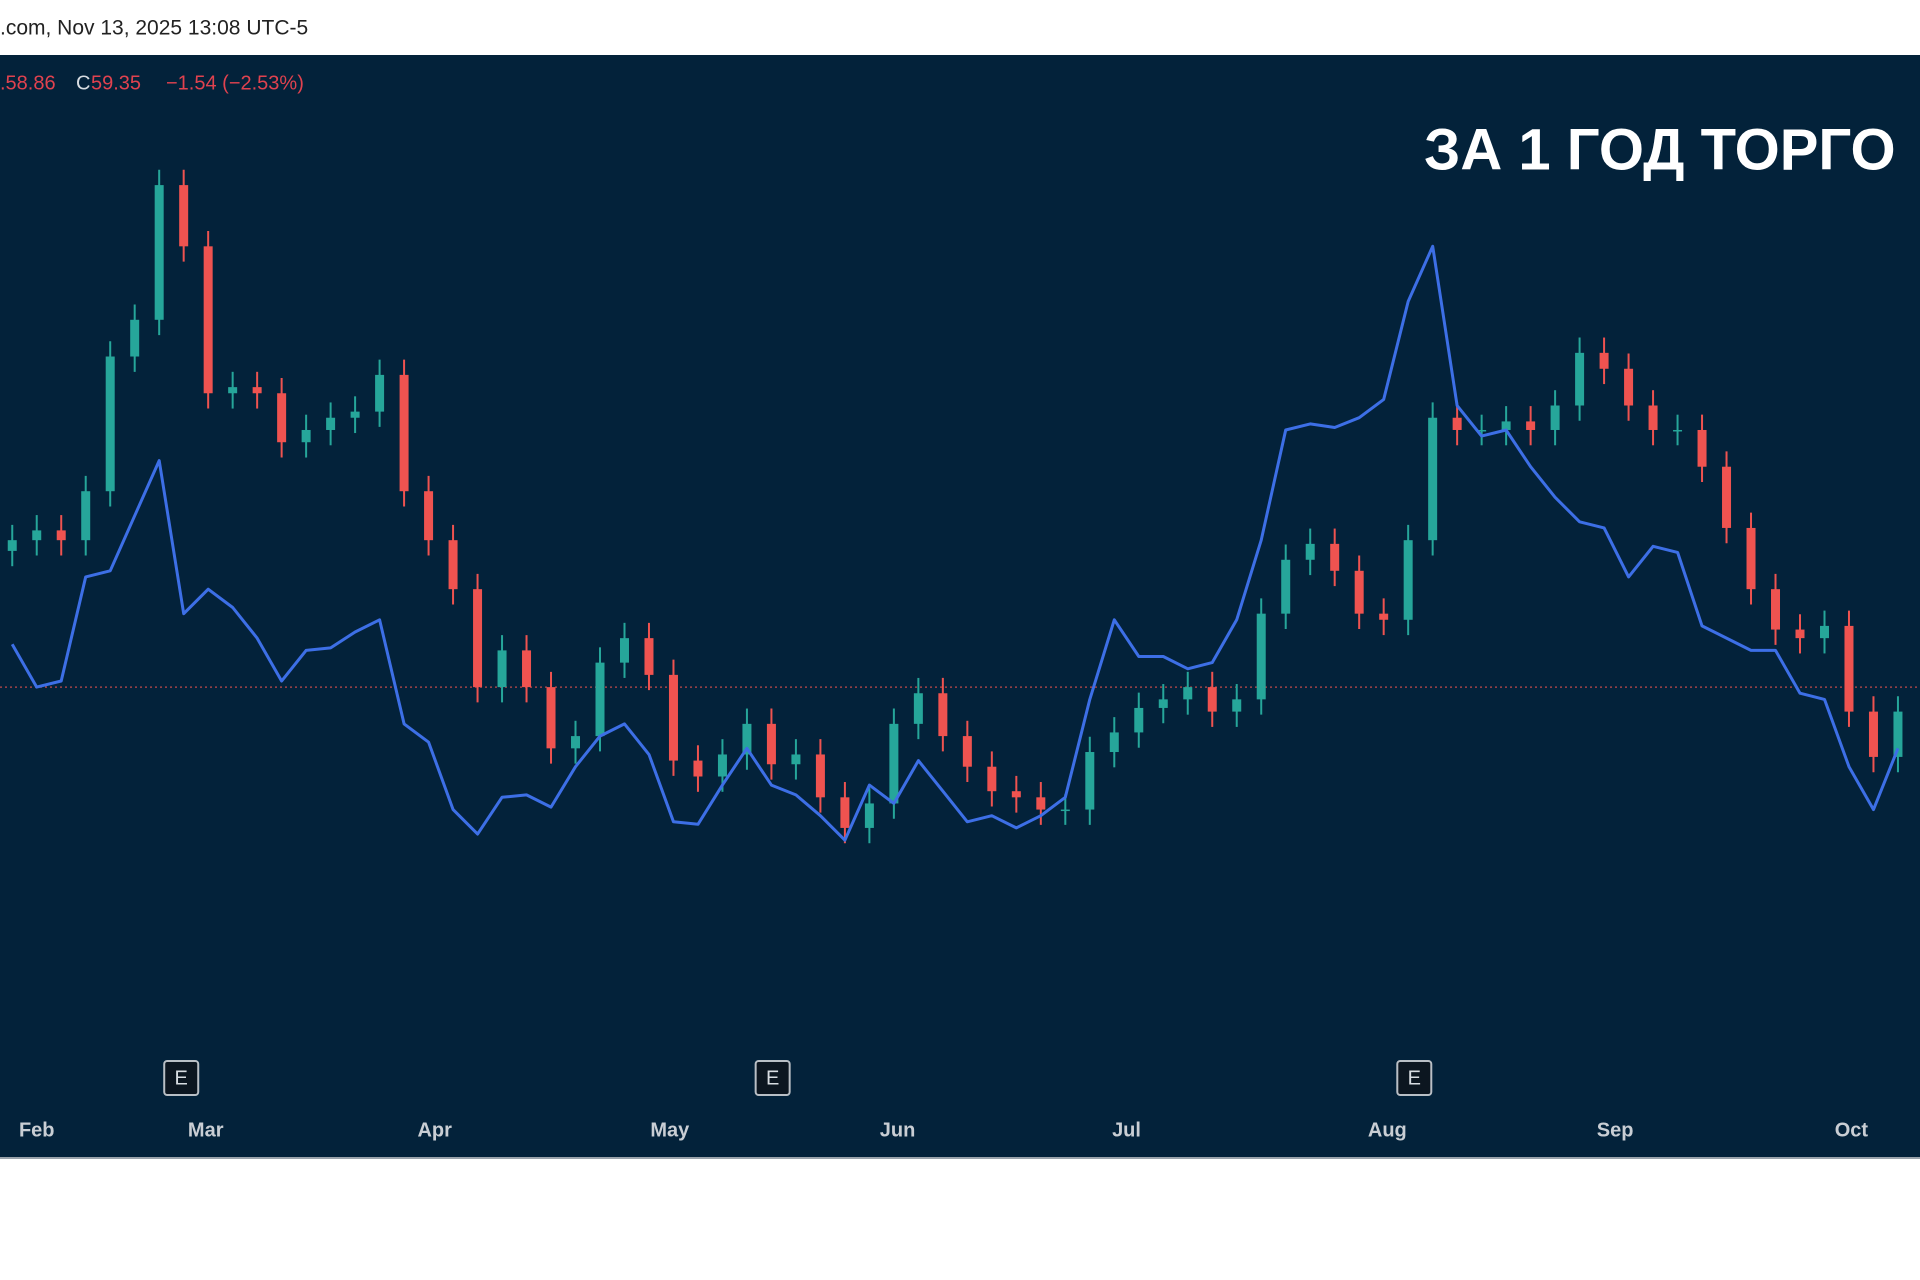 The width and height of the screenshot is (1920, 1280). What do you see at coordinates (37, 1130) in the screenshot?
I see `x-tick-label: Feb` at bounding box center [37, 1130].